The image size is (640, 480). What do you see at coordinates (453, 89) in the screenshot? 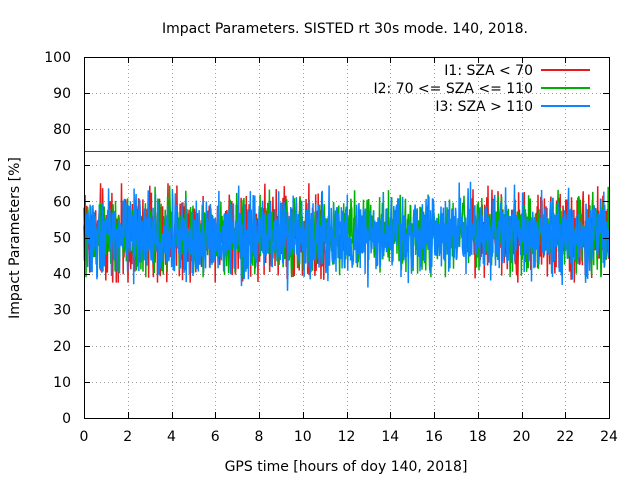
I see `legend-label-i2: I2: 70 <= SZA <= 110` at bounding box center [453, 89].